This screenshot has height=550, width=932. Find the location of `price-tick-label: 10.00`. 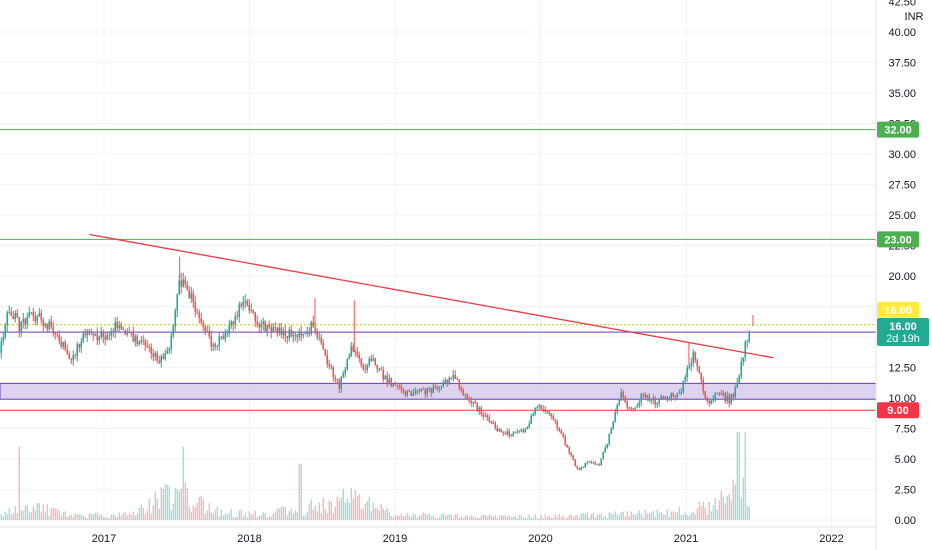

price-tick-label: 10.00 is located at coordinates (902, 399).